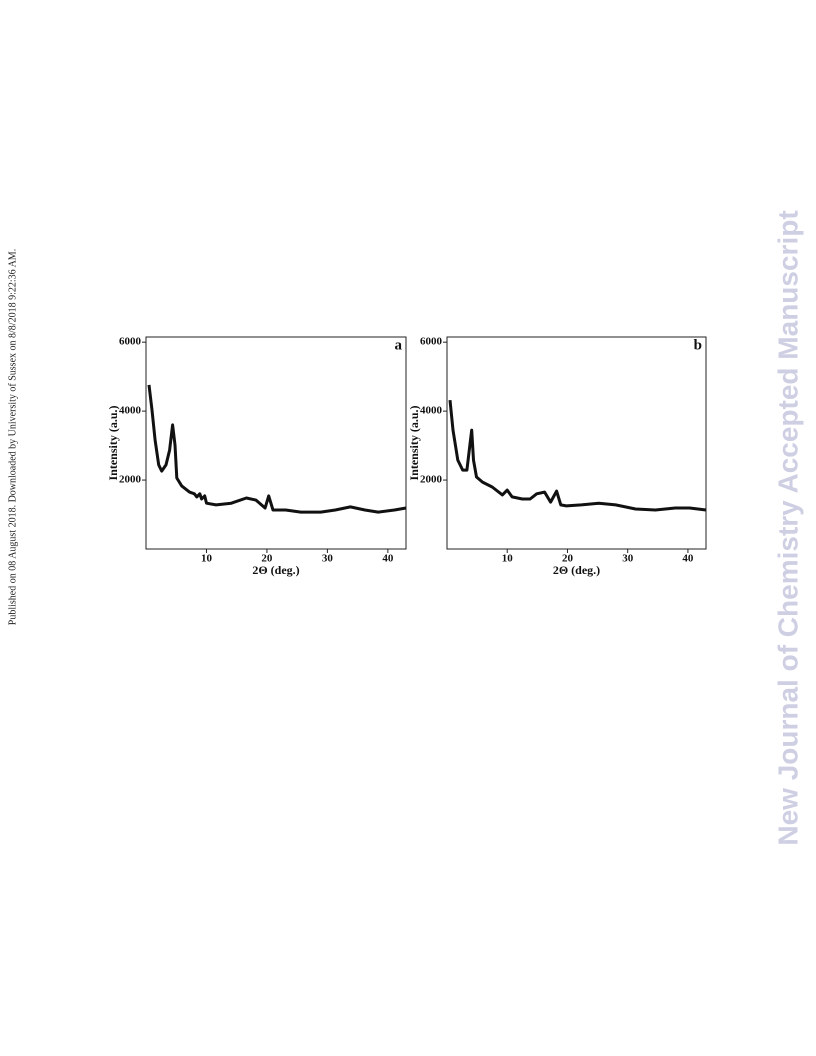 This screenshot has width=816, height=1056. I want to click on panel-label: a, so click(399, 345).